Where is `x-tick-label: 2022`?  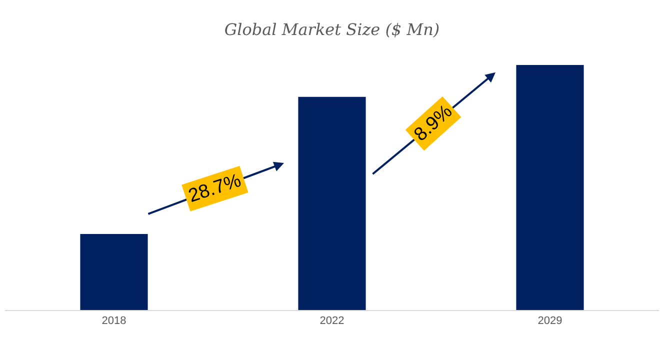
x-tick-label: 2022 is located at coordinates (332, 321).